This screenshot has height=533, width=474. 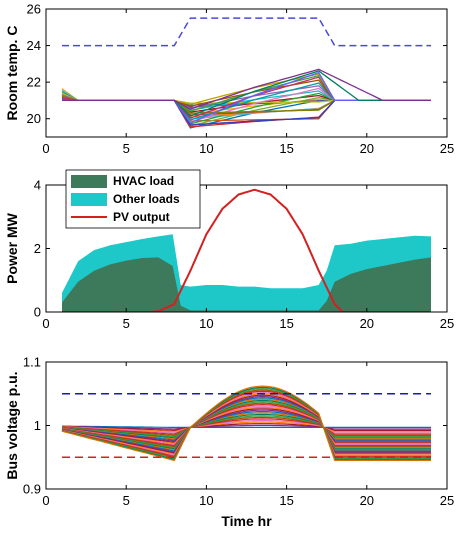 I want to click on y-tick-label: 1.1, so click(x=32, y=362).